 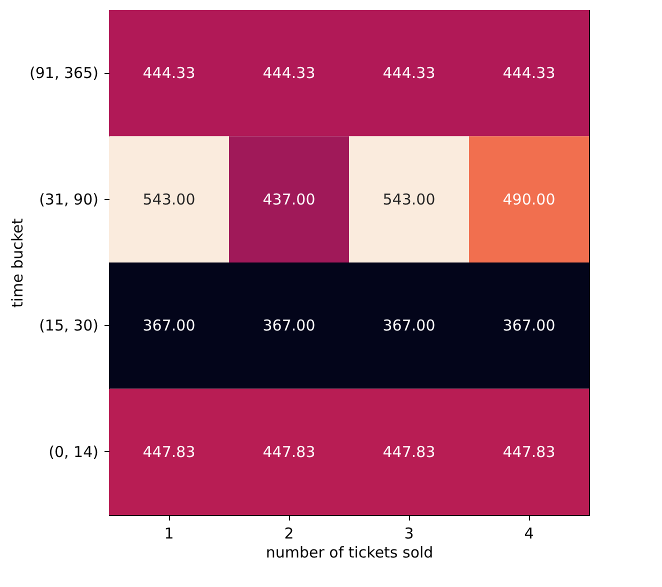 I want to click on x-tick-label: 4, so click(x=529, y=533).